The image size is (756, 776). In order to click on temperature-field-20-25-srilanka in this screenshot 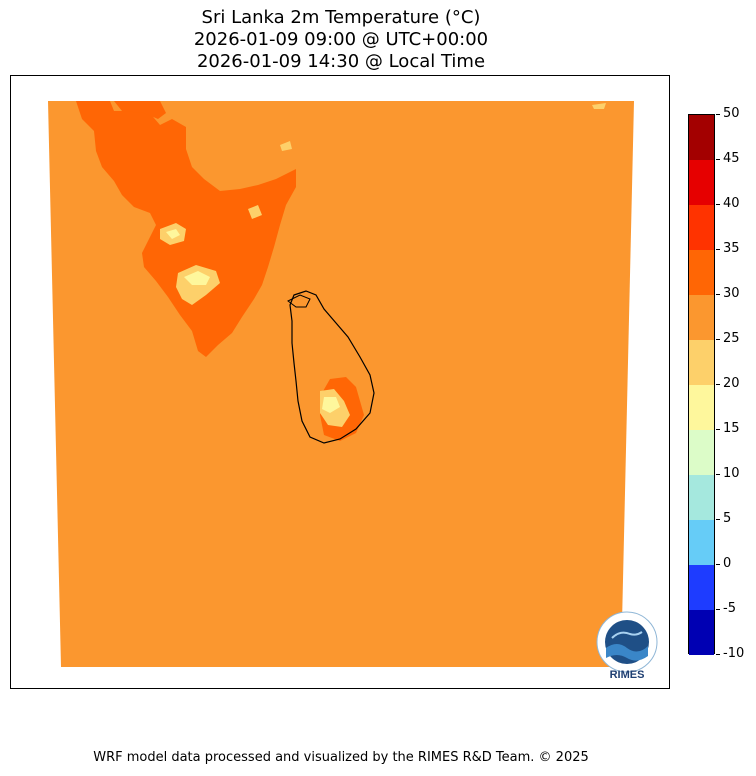, I will do `click(331, 405)`.